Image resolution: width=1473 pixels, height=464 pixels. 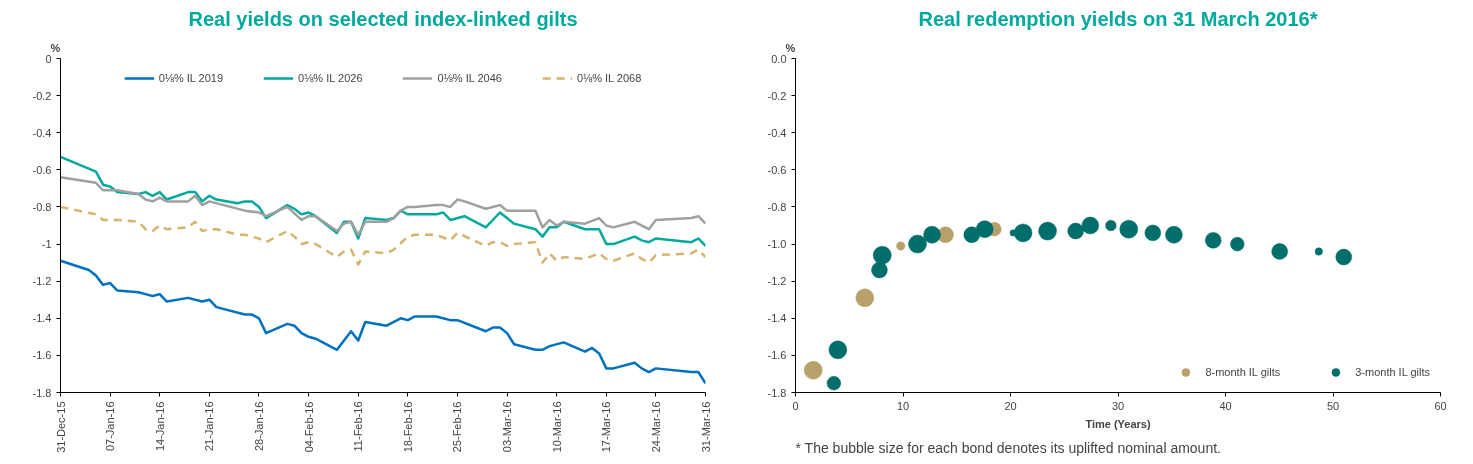 What do you see at coordinates (457, 427) in the screenshot?
I see `x-tick-label: 25-Feb-16` at bounding box center [457, 427].